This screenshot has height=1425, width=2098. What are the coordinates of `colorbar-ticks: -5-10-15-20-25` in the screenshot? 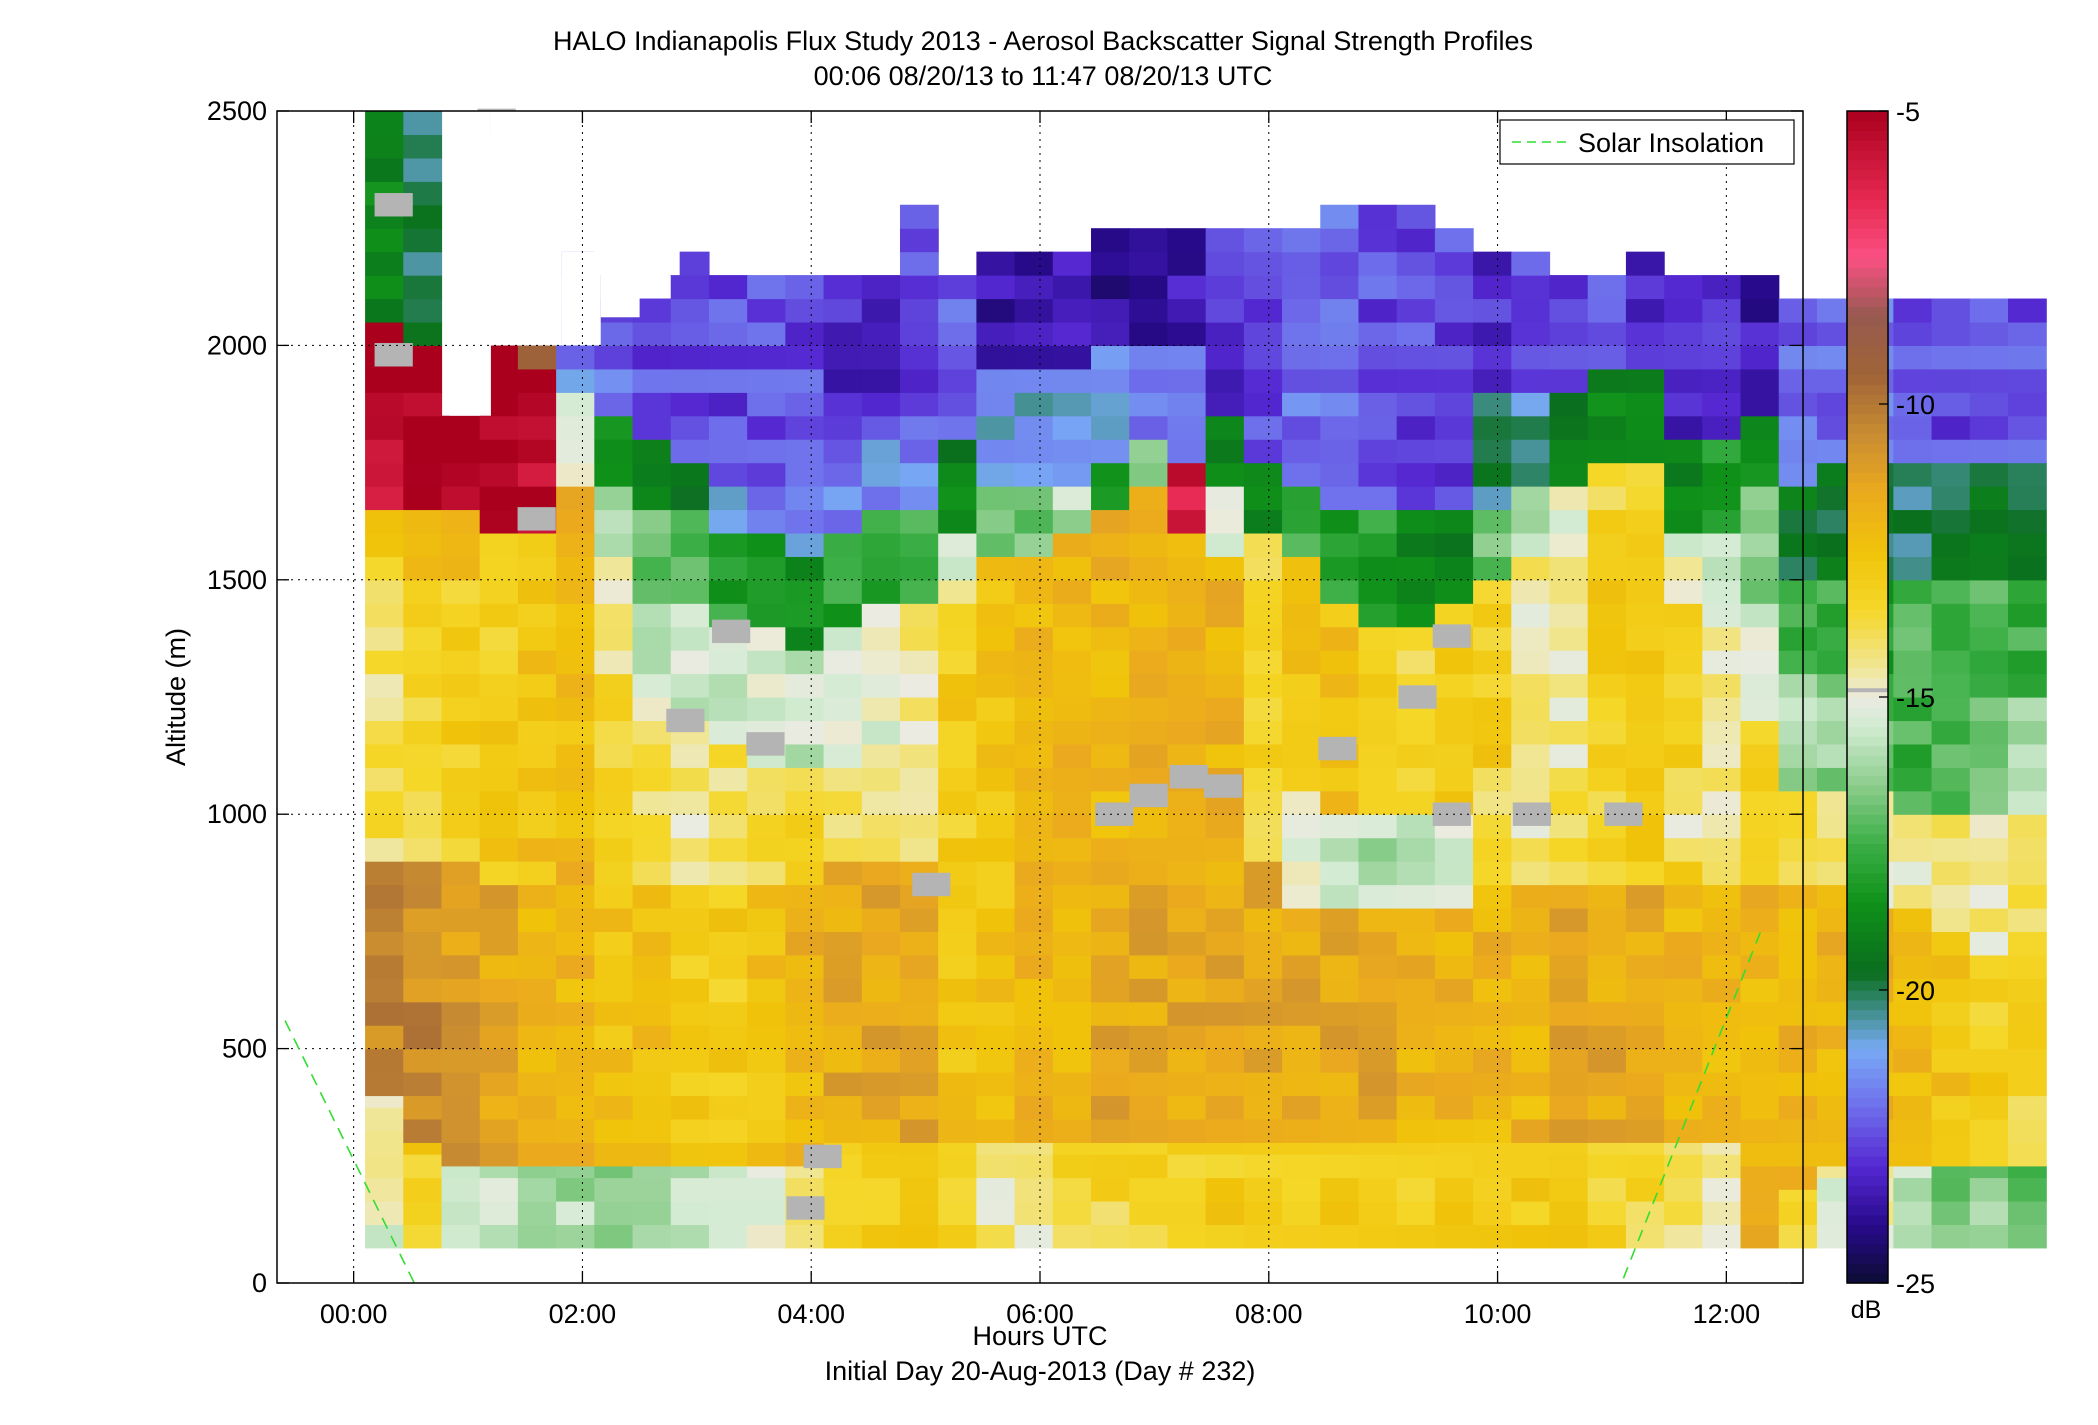 It's located at (1907, 698).